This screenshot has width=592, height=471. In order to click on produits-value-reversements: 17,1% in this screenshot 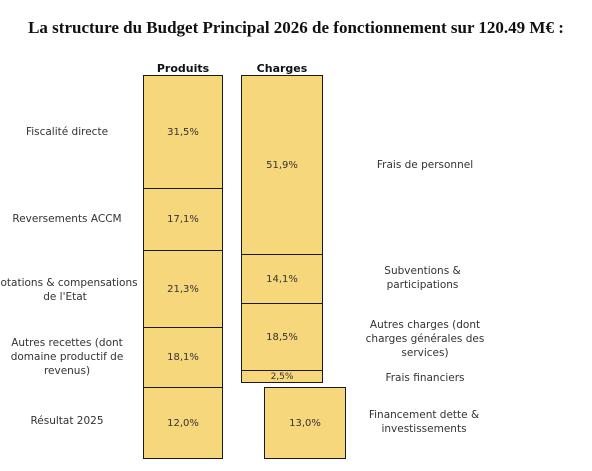, I will do `click(183, 219)`.